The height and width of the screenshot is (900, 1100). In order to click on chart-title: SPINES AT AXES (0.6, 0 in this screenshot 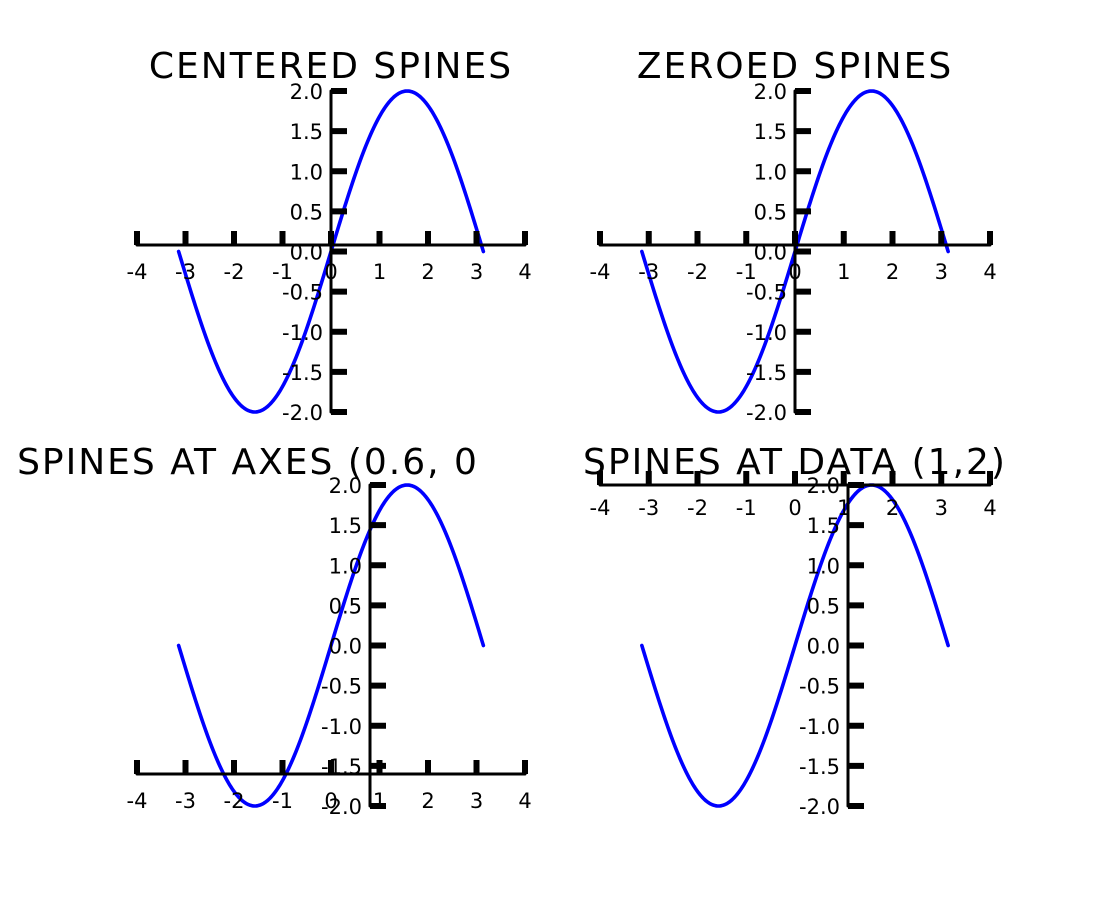, I will do `click(248, 462)`.